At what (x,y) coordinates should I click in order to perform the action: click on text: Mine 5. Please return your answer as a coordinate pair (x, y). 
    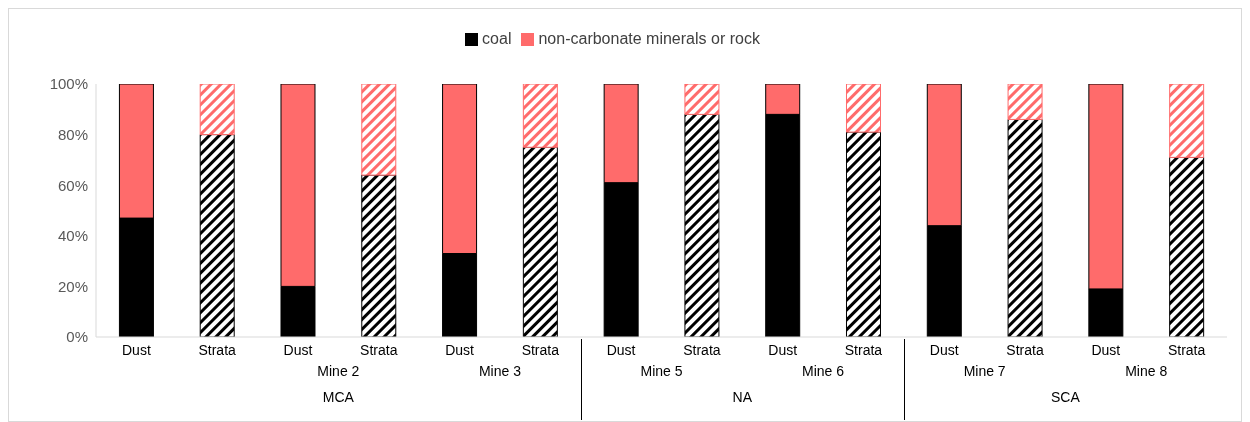
    Looking at the image, I should click on (661, 371).